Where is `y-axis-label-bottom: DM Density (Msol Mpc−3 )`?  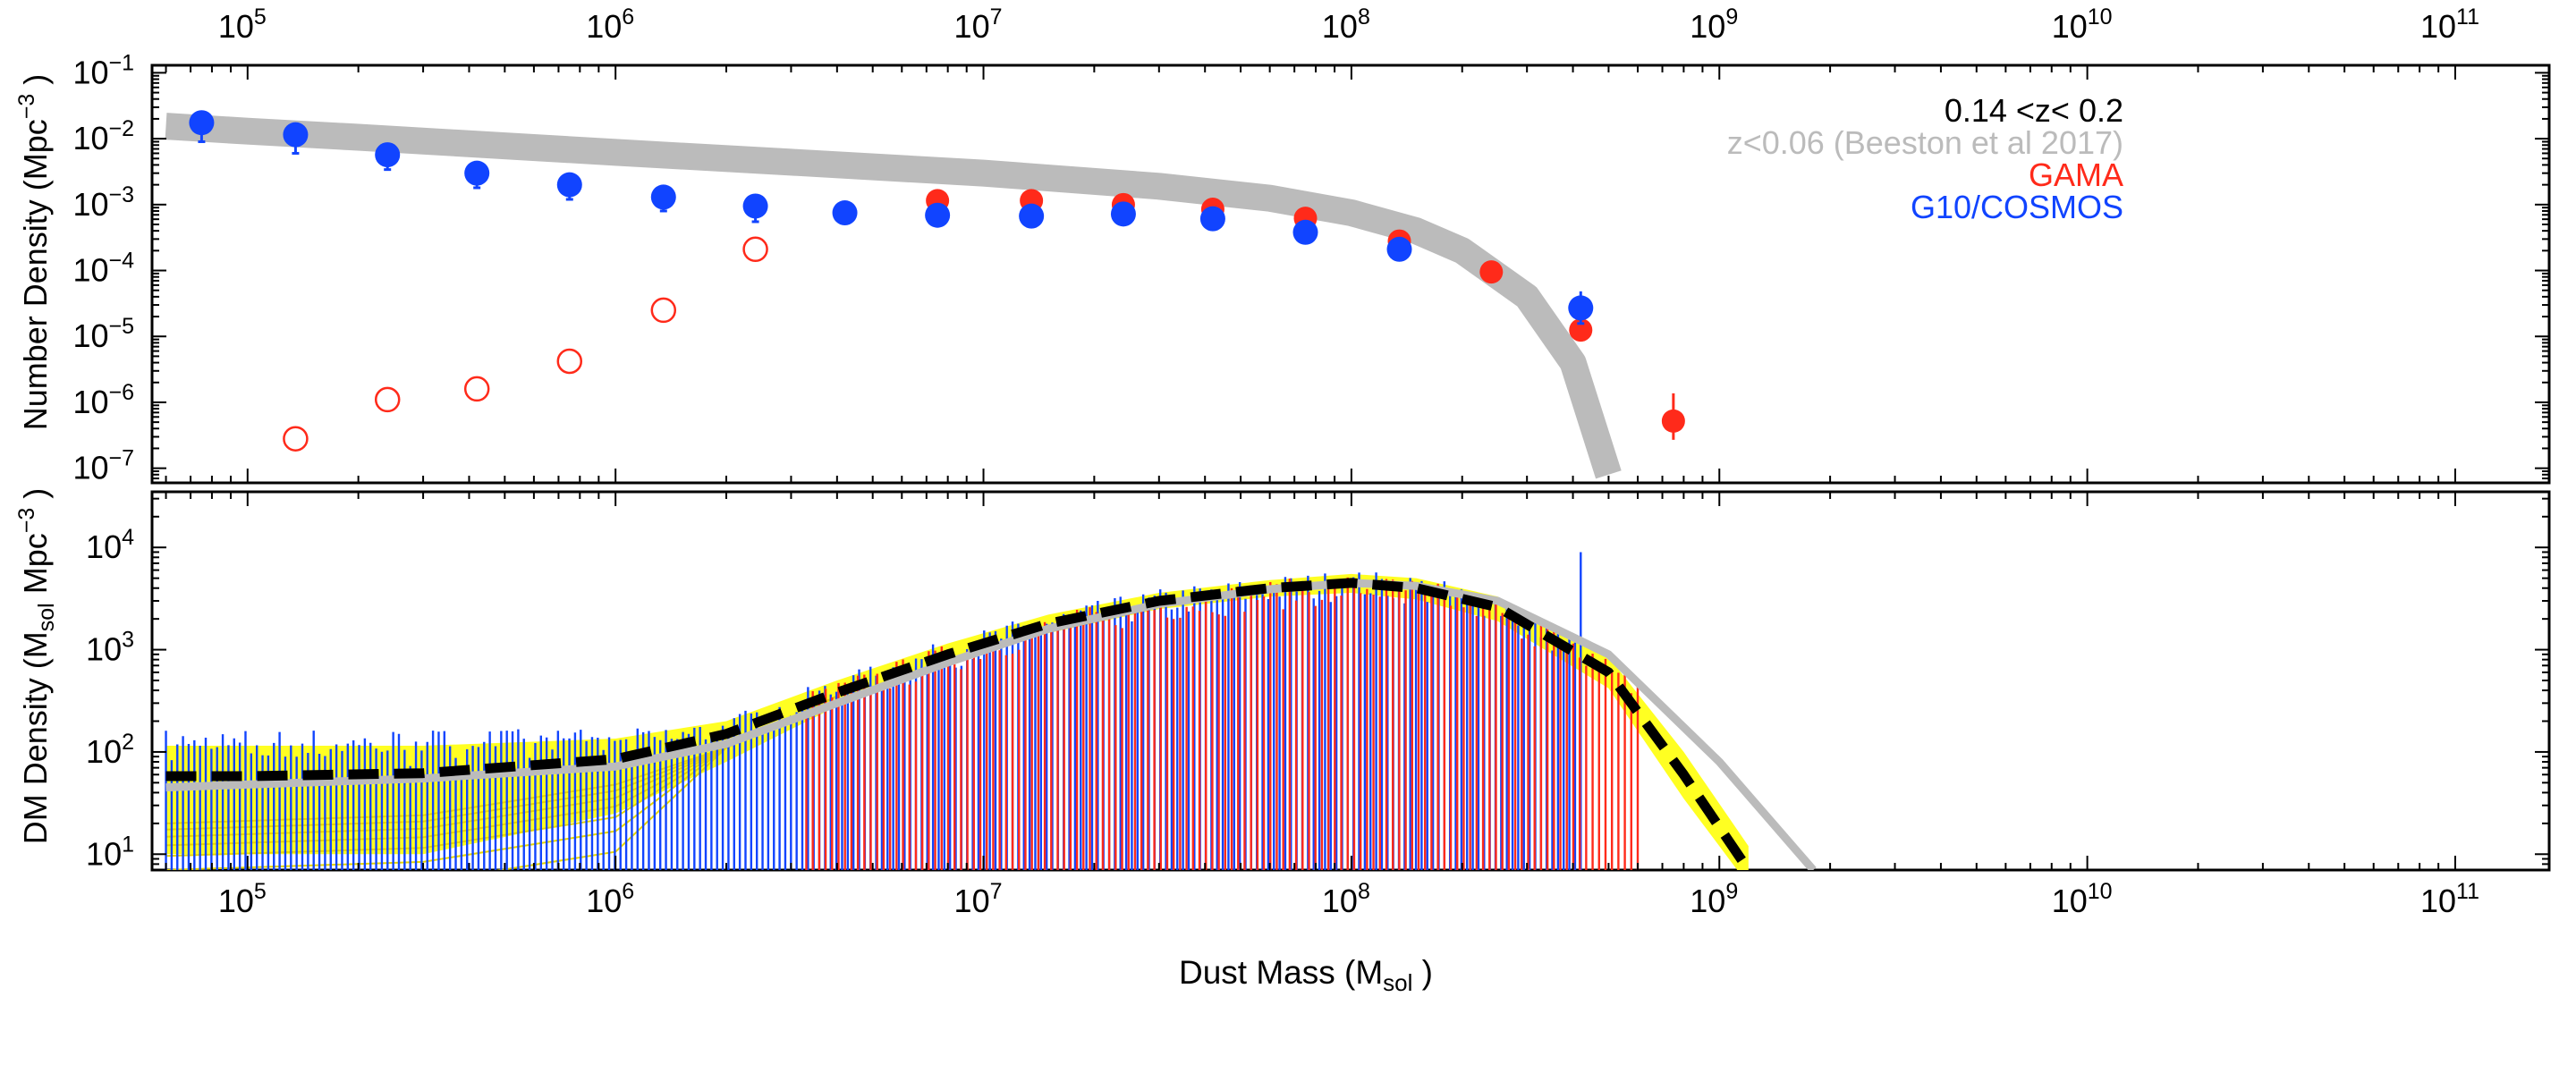
y-axis-label-bottom: DM Density (Msol Mpc−3 ) is located at coordinates (36, 666).